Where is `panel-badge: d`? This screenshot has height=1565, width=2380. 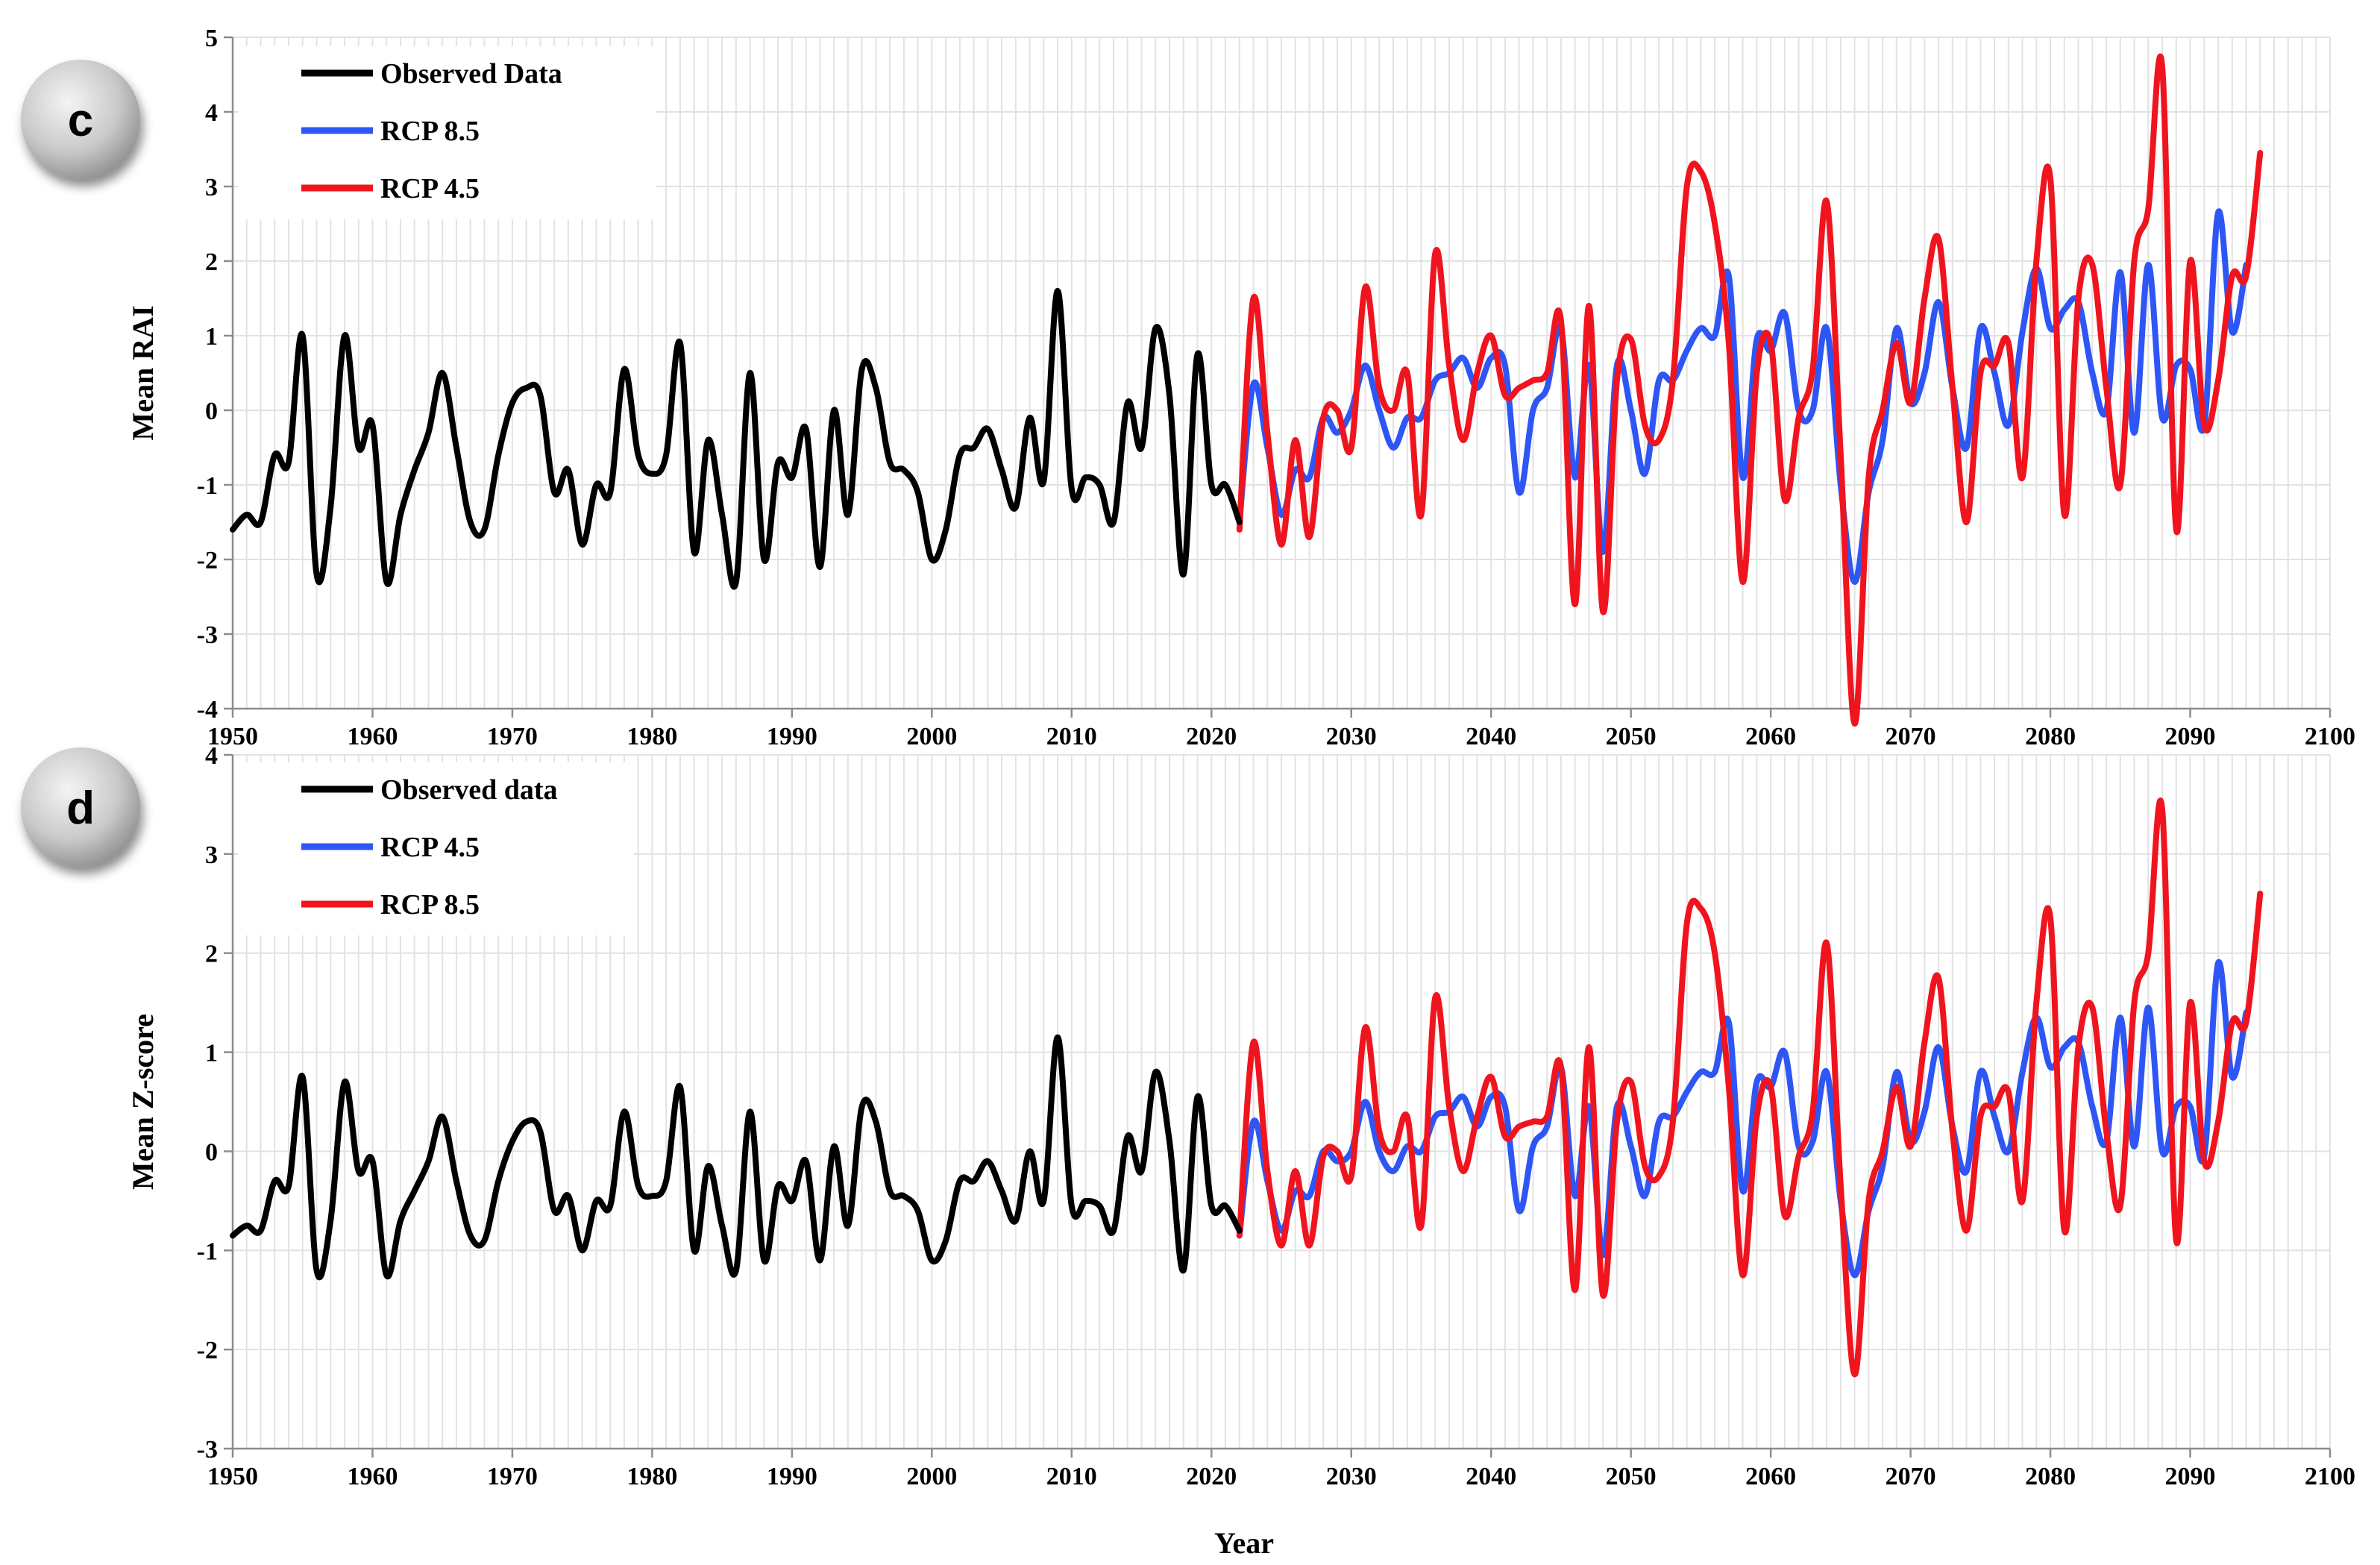
panel-badge: d is located at coordinates (80, 807).